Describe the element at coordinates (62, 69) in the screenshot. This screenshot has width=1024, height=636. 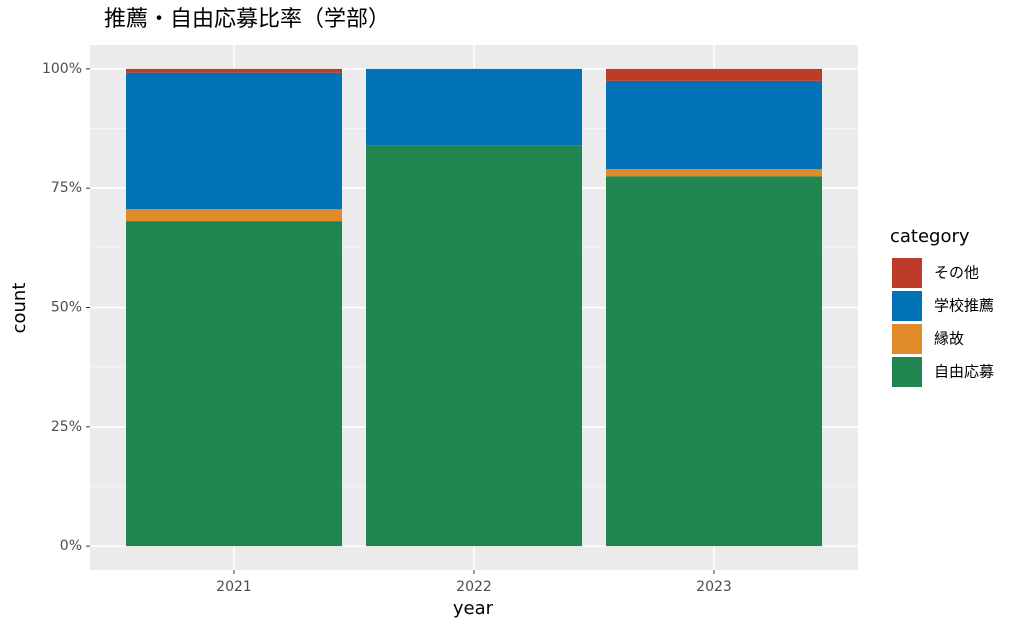
I see `y-tick-label: 100%` at that location.